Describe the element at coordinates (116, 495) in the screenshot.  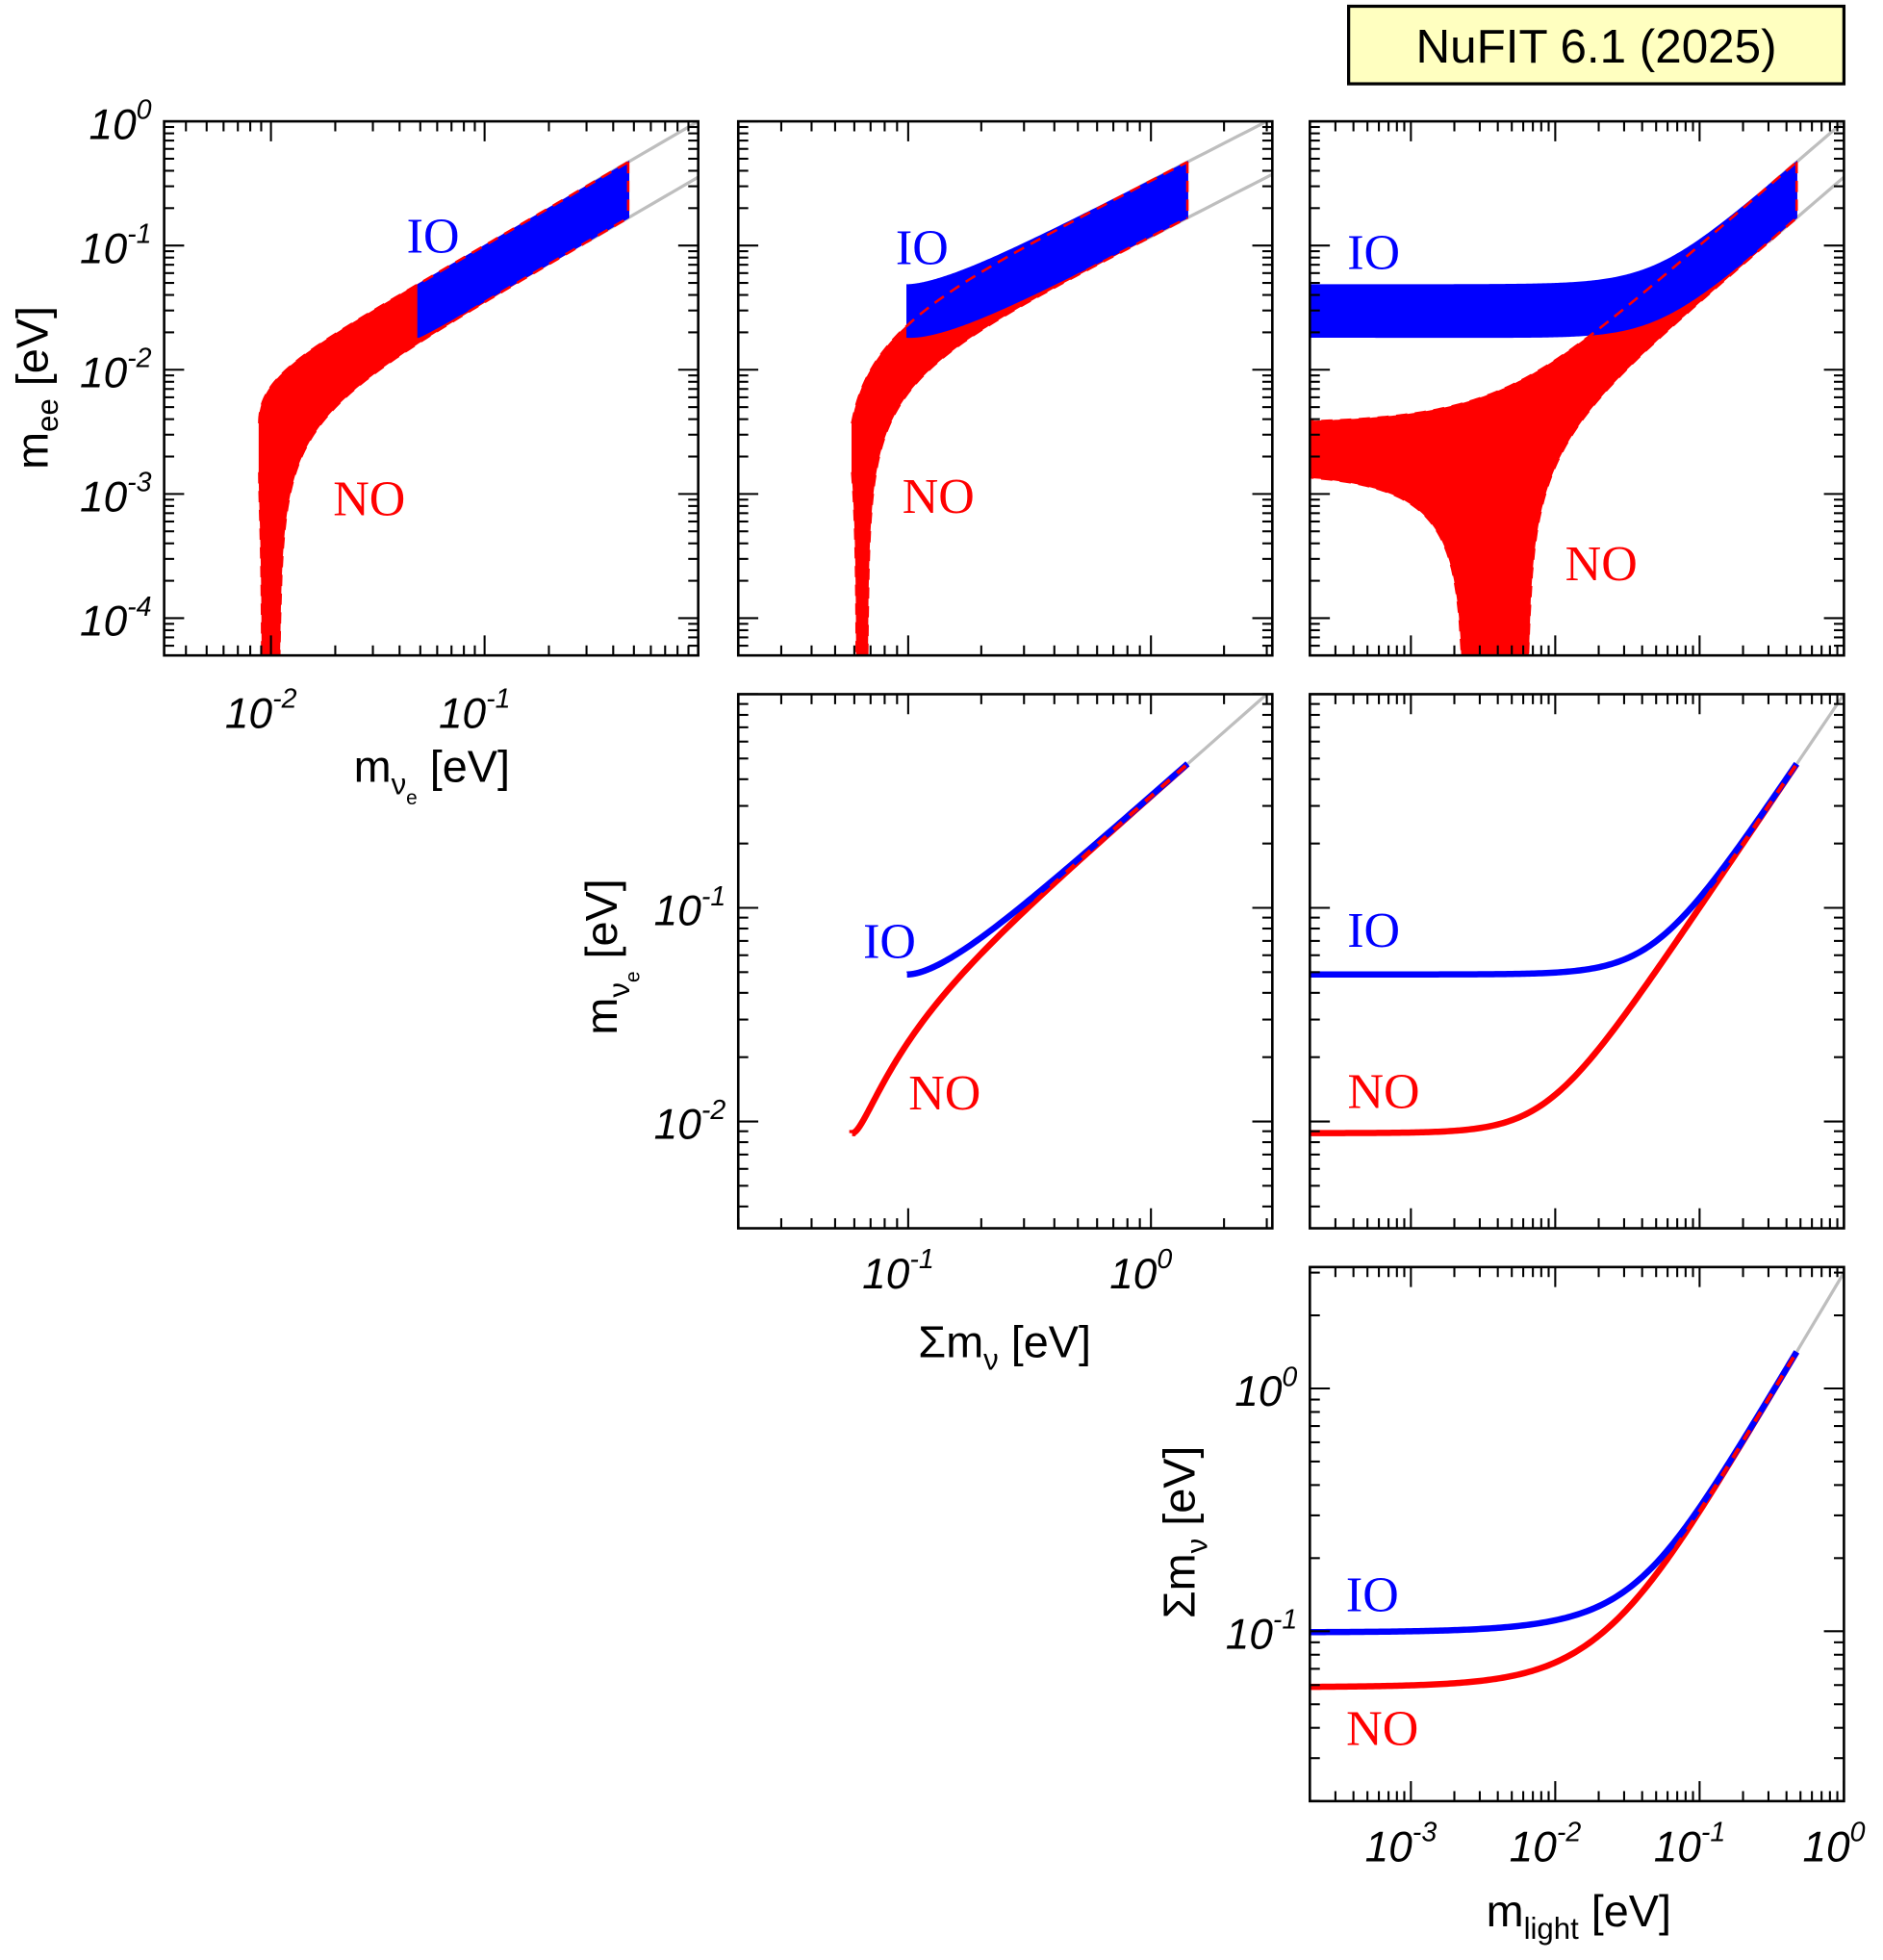
I see `y-tick-label: 10⁻³` at that location.